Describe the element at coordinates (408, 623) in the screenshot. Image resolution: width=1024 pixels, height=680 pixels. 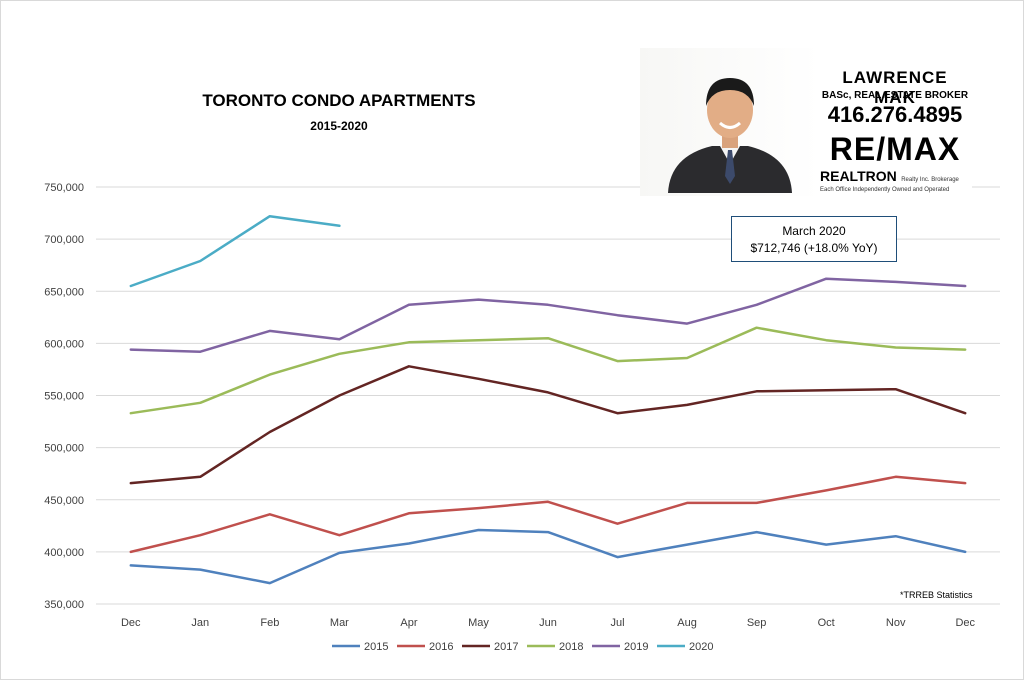
I see `x-tick-label: Apr` at that location.